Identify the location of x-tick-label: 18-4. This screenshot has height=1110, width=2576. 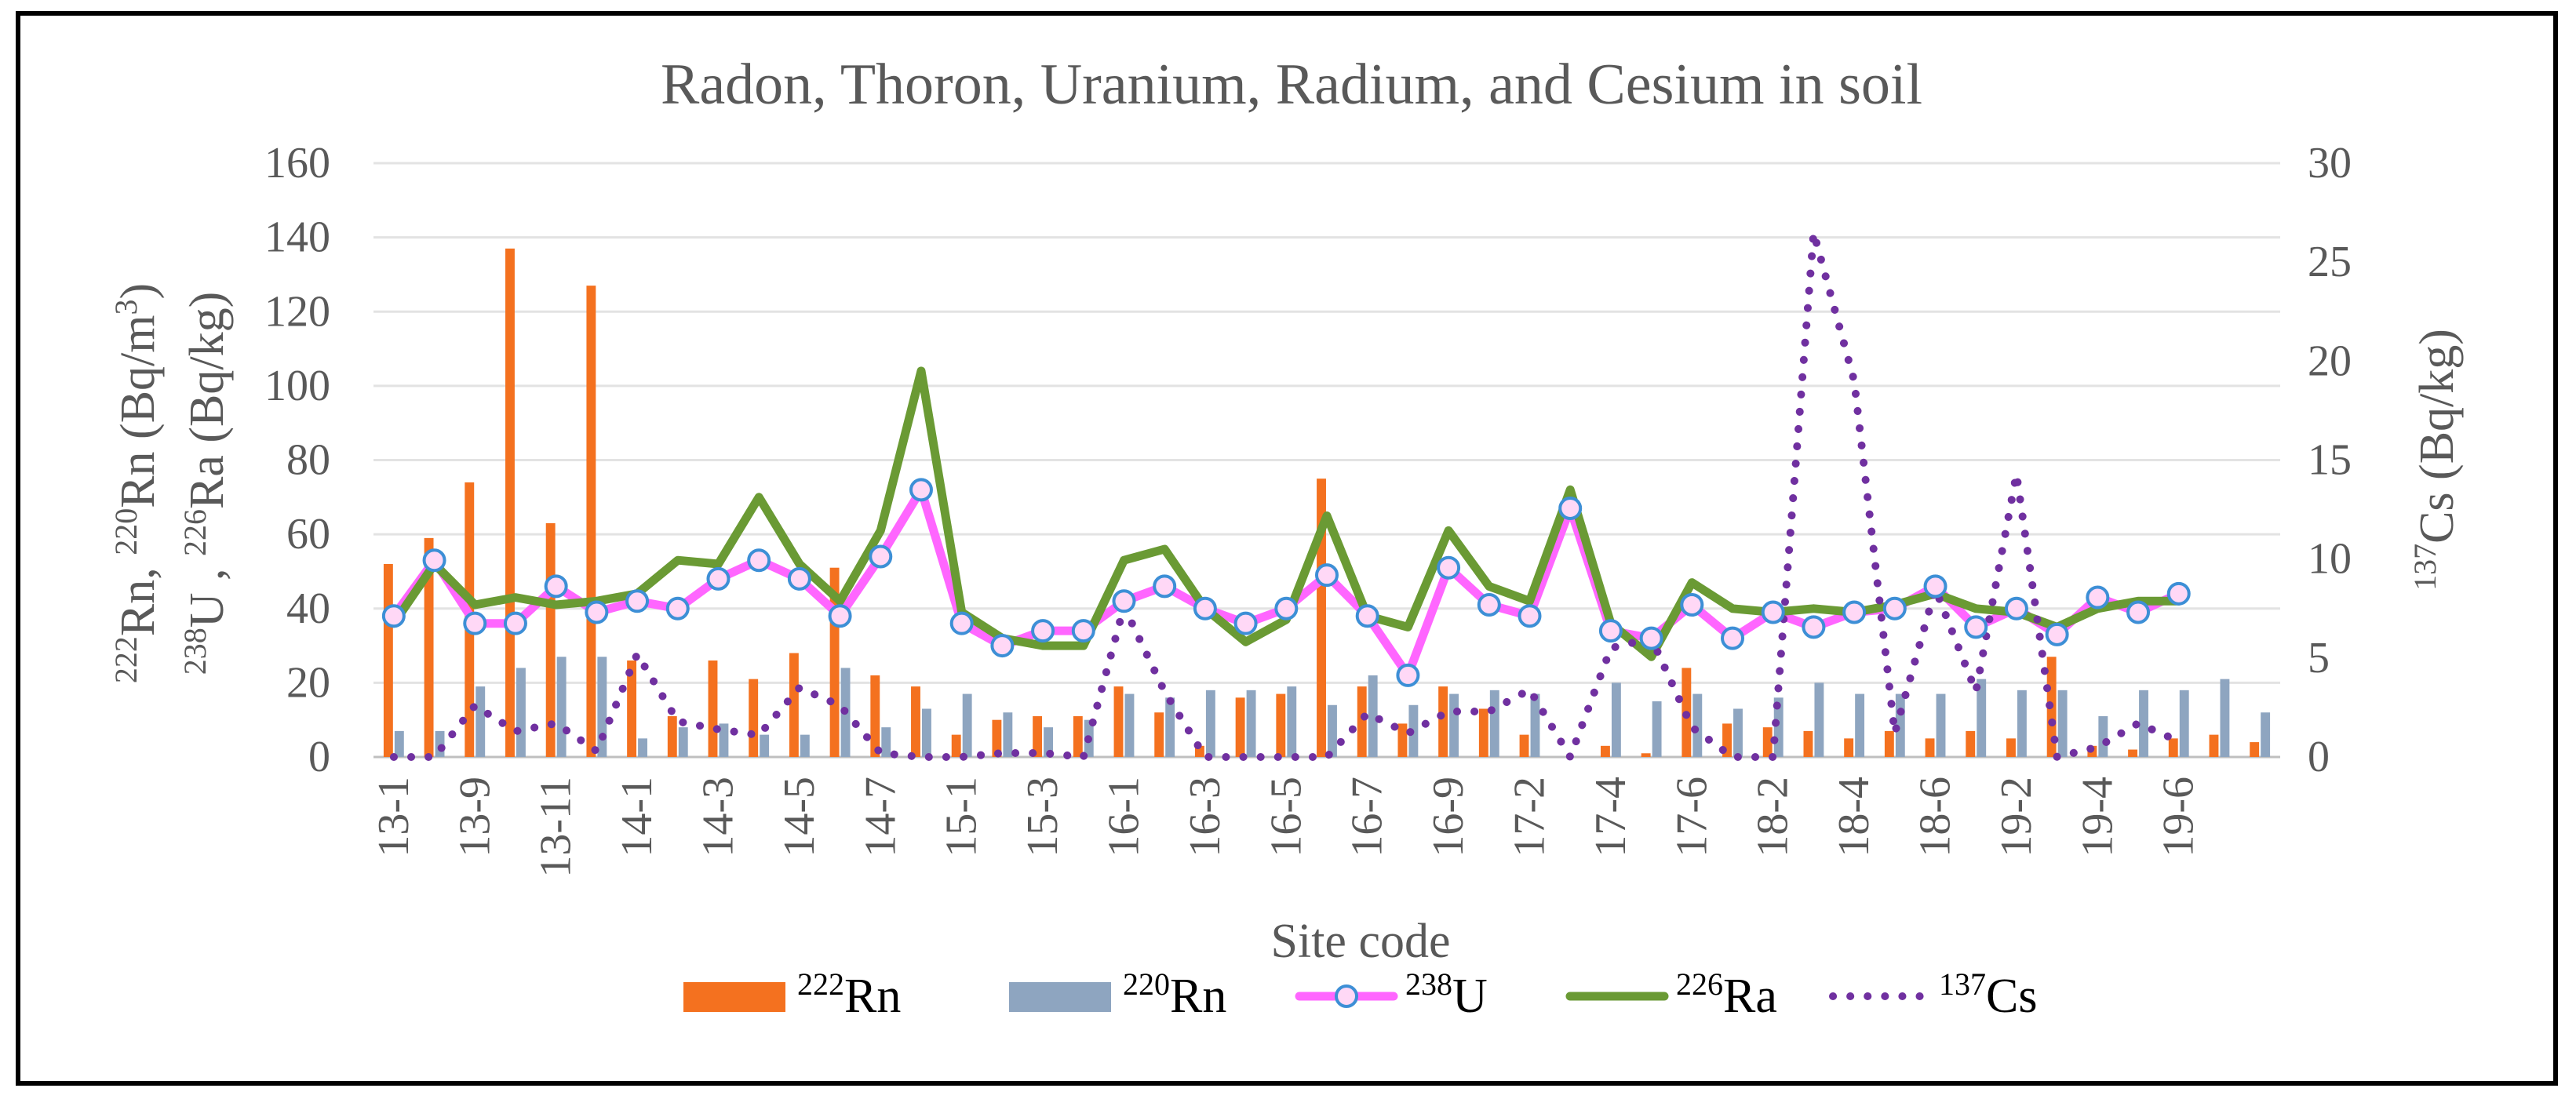
(1854, 817).